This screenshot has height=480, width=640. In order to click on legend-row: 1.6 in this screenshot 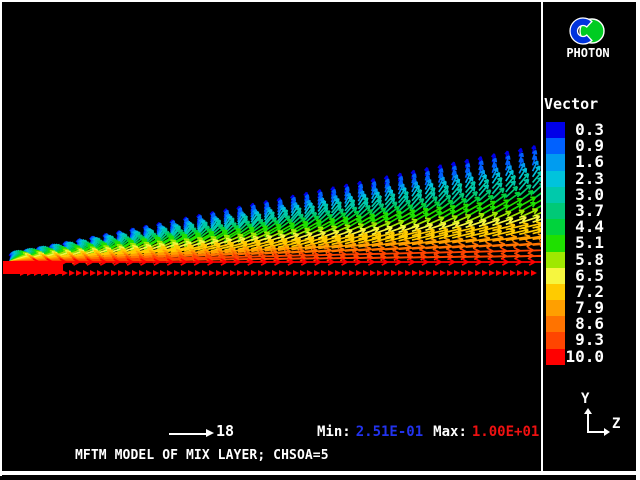, I will do `click(575, 162)`.